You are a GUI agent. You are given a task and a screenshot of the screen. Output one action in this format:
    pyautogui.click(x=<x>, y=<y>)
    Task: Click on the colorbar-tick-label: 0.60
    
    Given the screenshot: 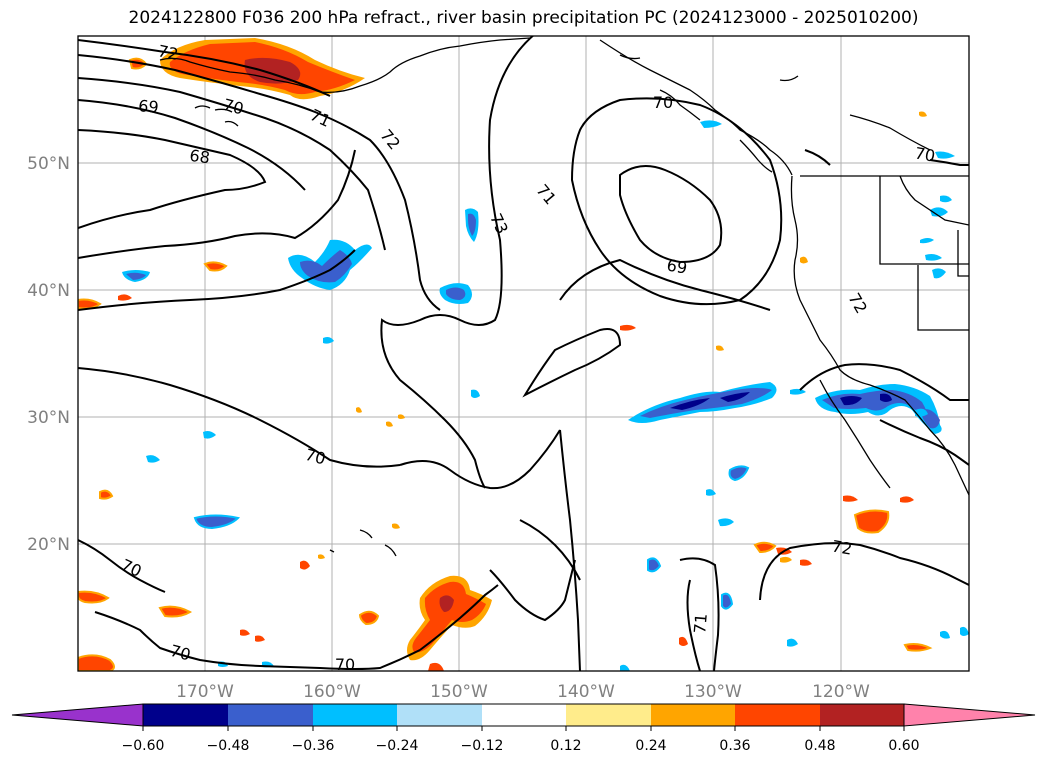 What is the action you would take?
    pyautogui.click(x=903, y=746)
    